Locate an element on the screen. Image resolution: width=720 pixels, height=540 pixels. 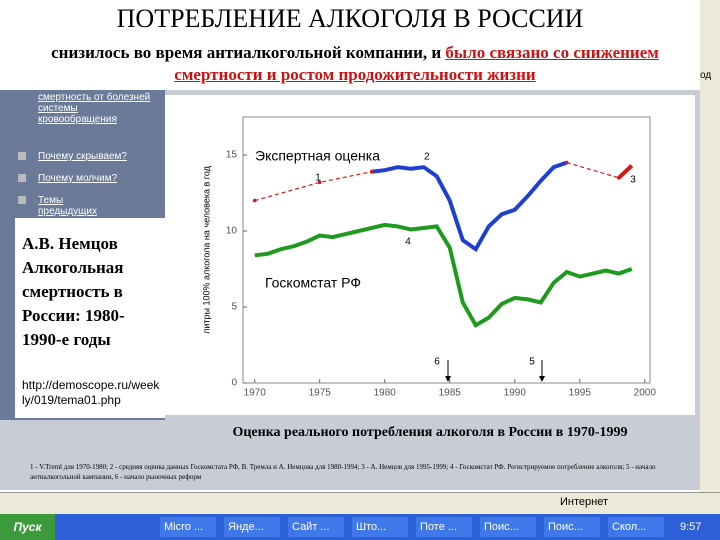
y-axis-label: литры 100% алкогола на человека в год is located at coordinates (206, 249).